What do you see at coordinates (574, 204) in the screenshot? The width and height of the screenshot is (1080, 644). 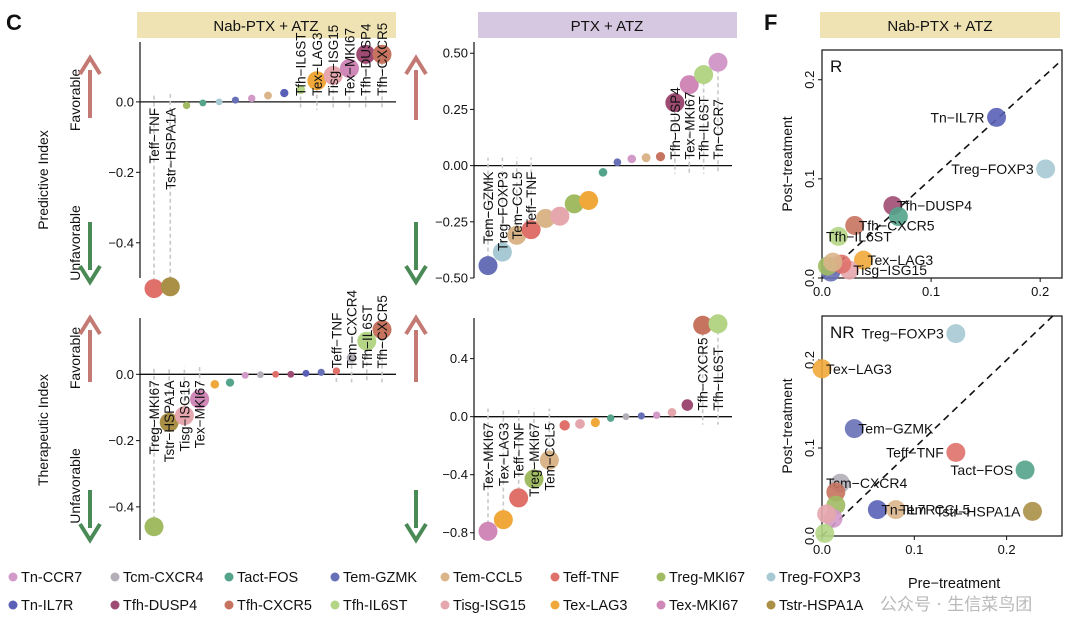 I see `point-treg-mki67` at bounding box center [574, 204].